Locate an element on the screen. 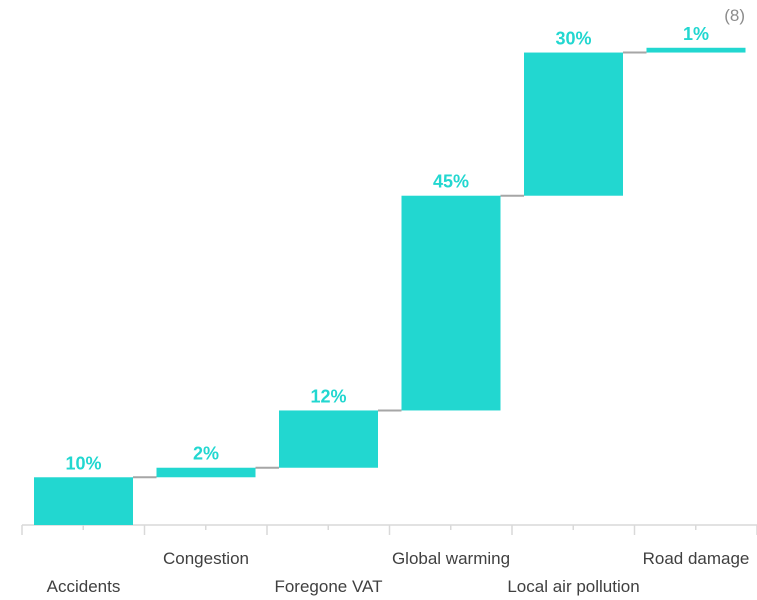 Image resolution: width=757 pixels, height=600 pixels. waterfall-bar-road-damage is located at coordinates (696, 50).